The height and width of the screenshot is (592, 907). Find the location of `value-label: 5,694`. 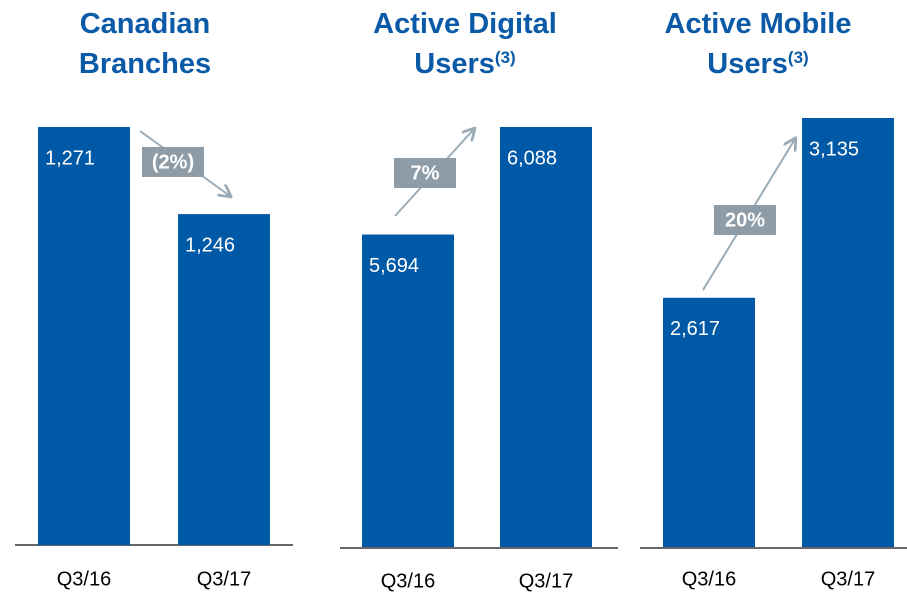

value-label: 5,694 is located at coordinates (394, 266).